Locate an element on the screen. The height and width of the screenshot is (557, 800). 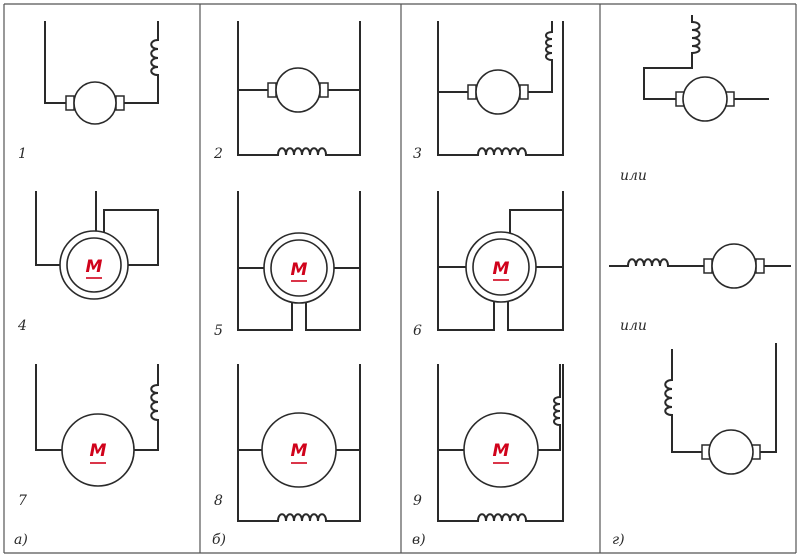
schematic-5: М 5 is located at coordinates (287, 265).